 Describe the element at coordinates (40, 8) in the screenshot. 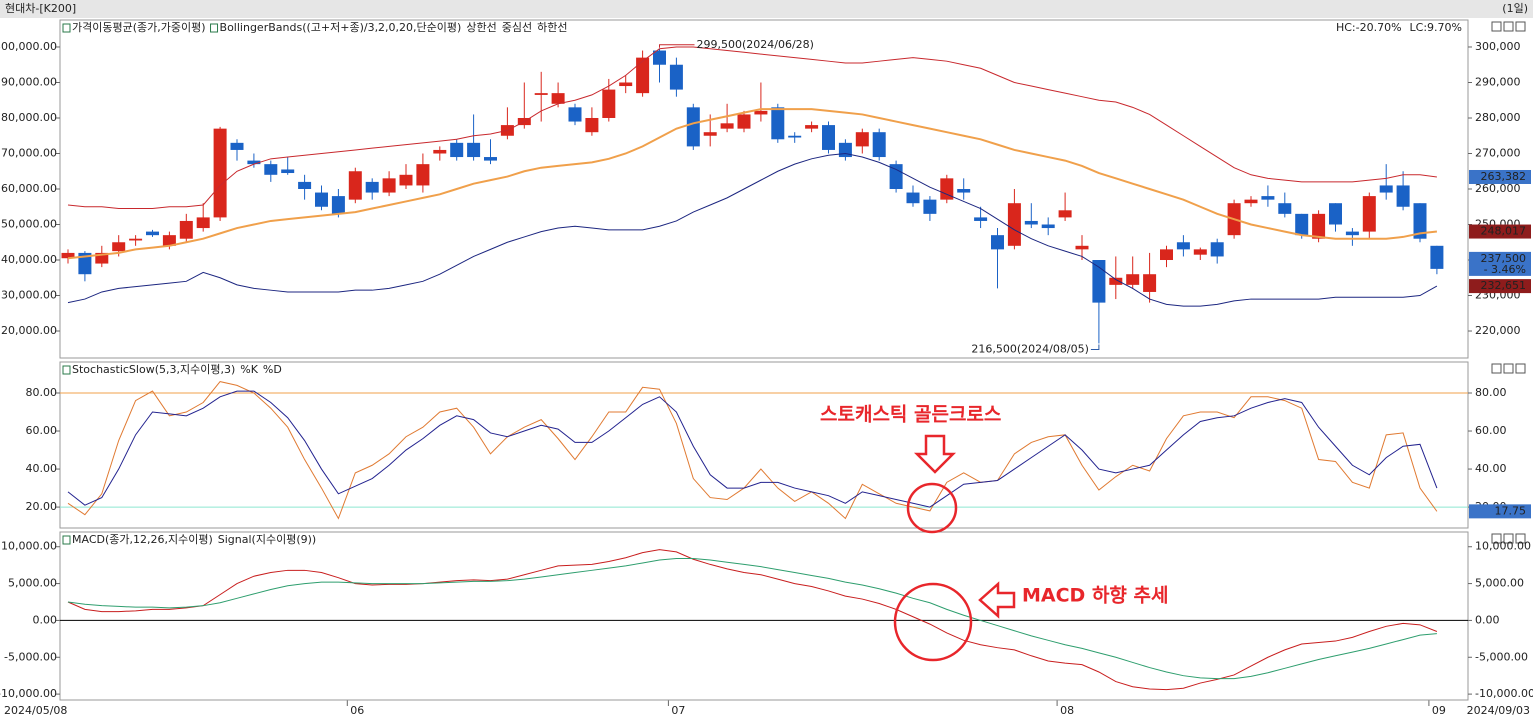

I see `header-title: 현대차-[K200]` at that location.